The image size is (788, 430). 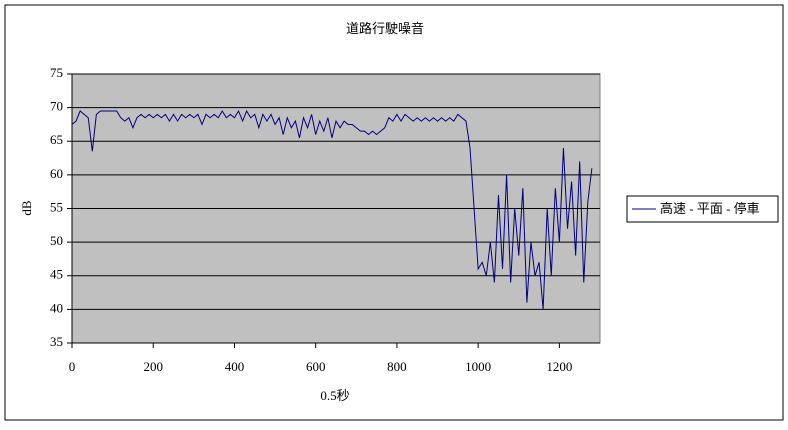 I want to click on y-tick-label: 75, so click(x=56, y=72).